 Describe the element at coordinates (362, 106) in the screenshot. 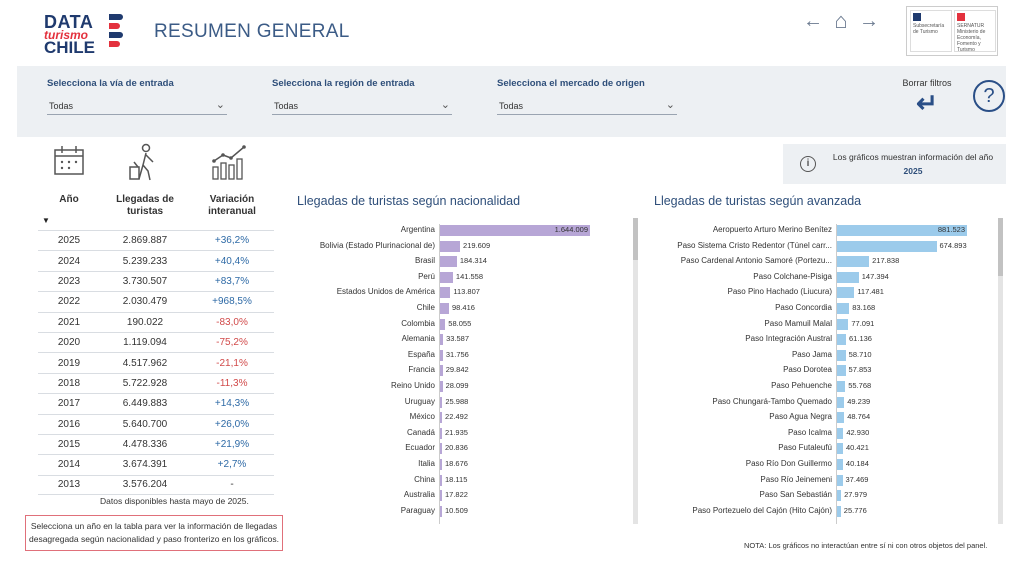

I see `filter-region-dropdown: Todas ⌄` at that location.